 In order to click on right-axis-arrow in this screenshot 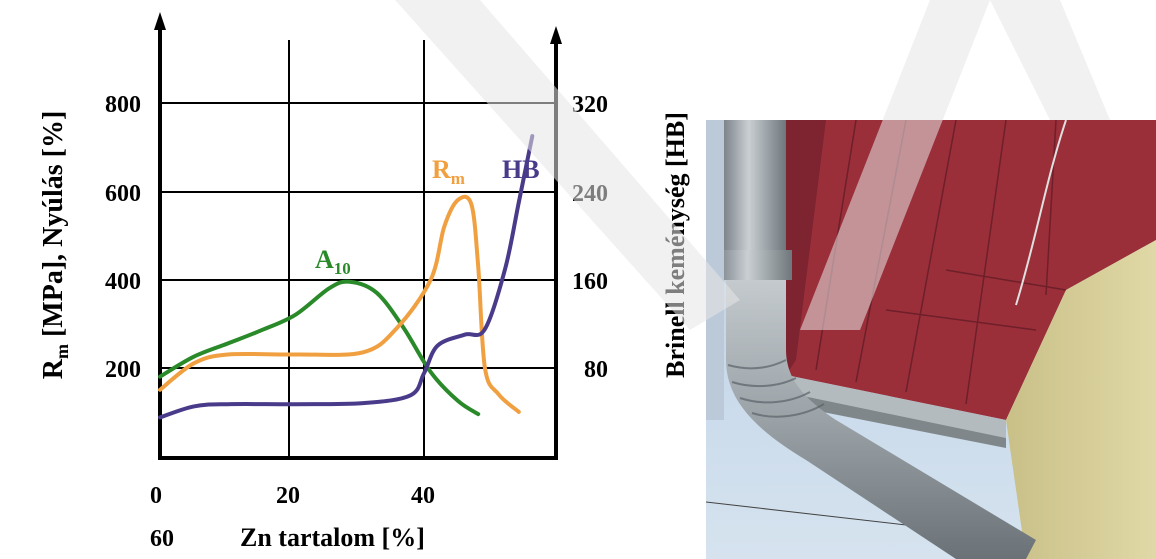, I will do `click(556, 35)`.